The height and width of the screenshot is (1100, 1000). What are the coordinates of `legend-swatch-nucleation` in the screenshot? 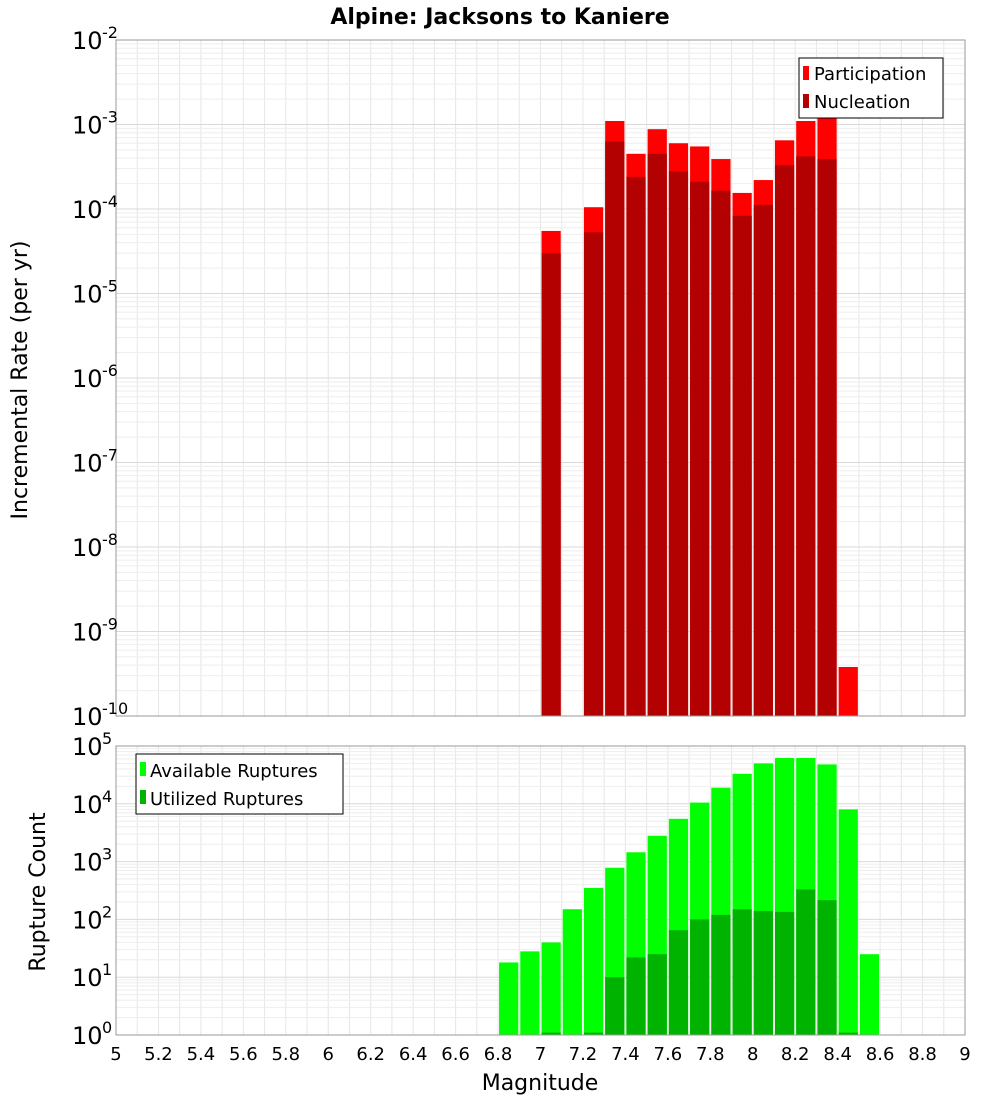 It's located at (806, 101).